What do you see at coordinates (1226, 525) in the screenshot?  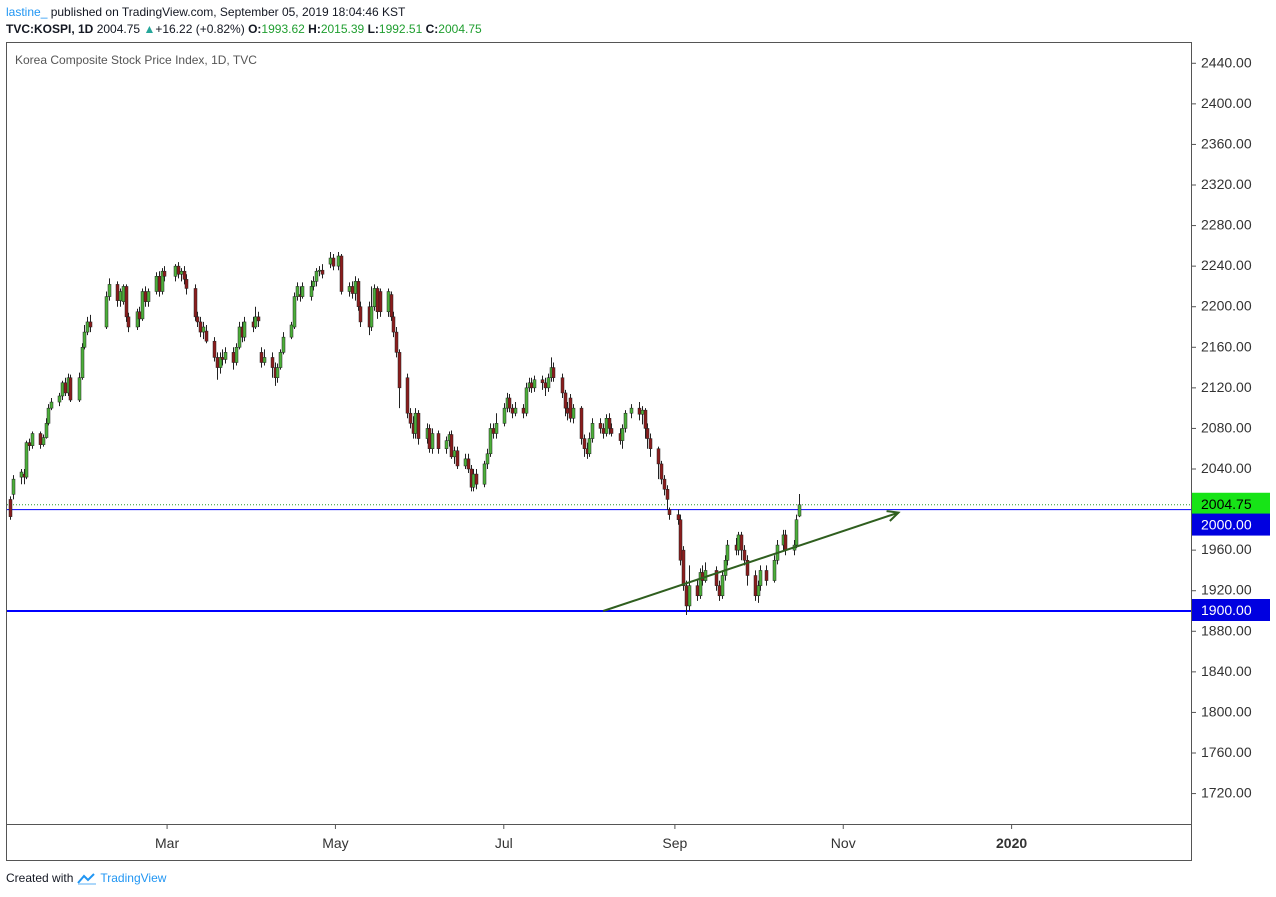 I see `level-tag-label: 2000.00` at bounding box center [1226, 525].